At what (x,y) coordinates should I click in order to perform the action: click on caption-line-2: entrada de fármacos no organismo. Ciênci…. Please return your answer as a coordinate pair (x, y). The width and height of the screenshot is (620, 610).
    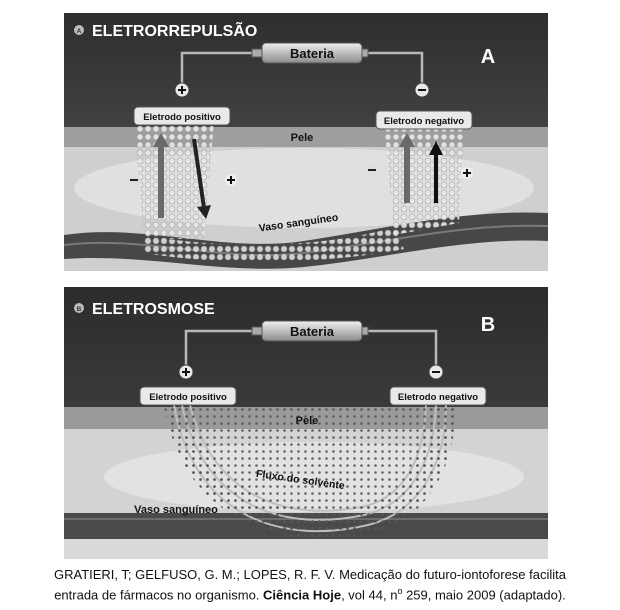
    Looking at the image, I should click on (310, 593).